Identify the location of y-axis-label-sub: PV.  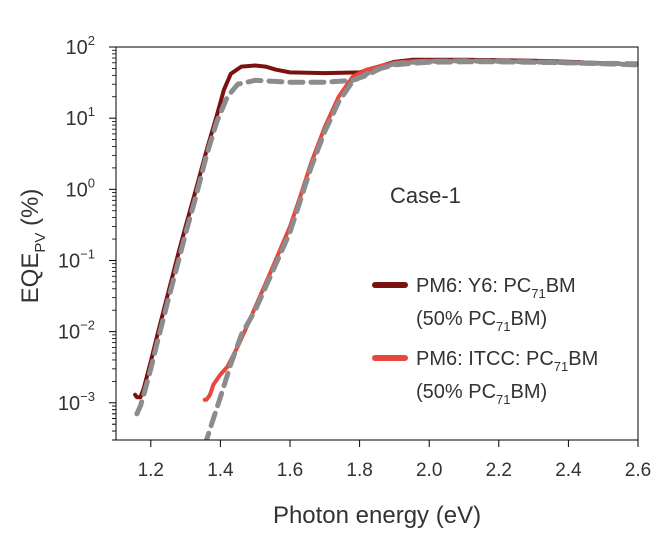
(40, 243).